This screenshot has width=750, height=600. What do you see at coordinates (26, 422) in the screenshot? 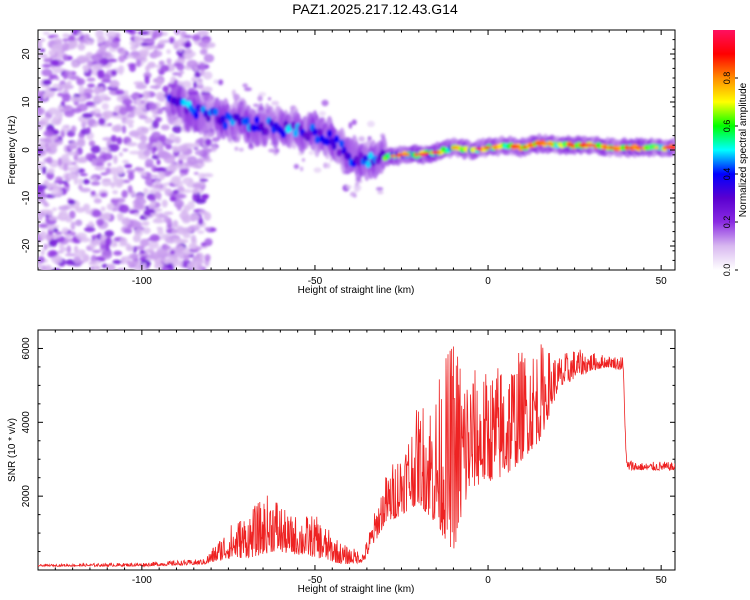
I see `y-tick-label: 4000` at bounding box center [26, 422].